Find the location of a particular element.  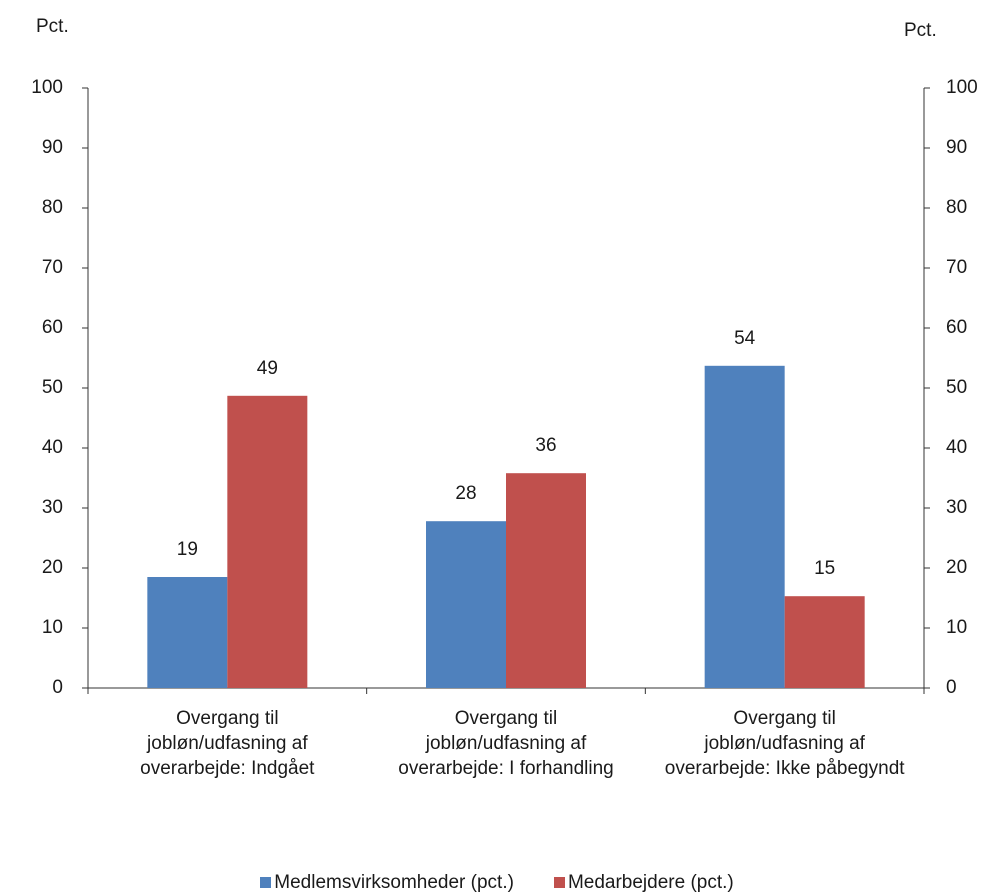

y2-tick-label: 60 is located at coordinates (956, 327).